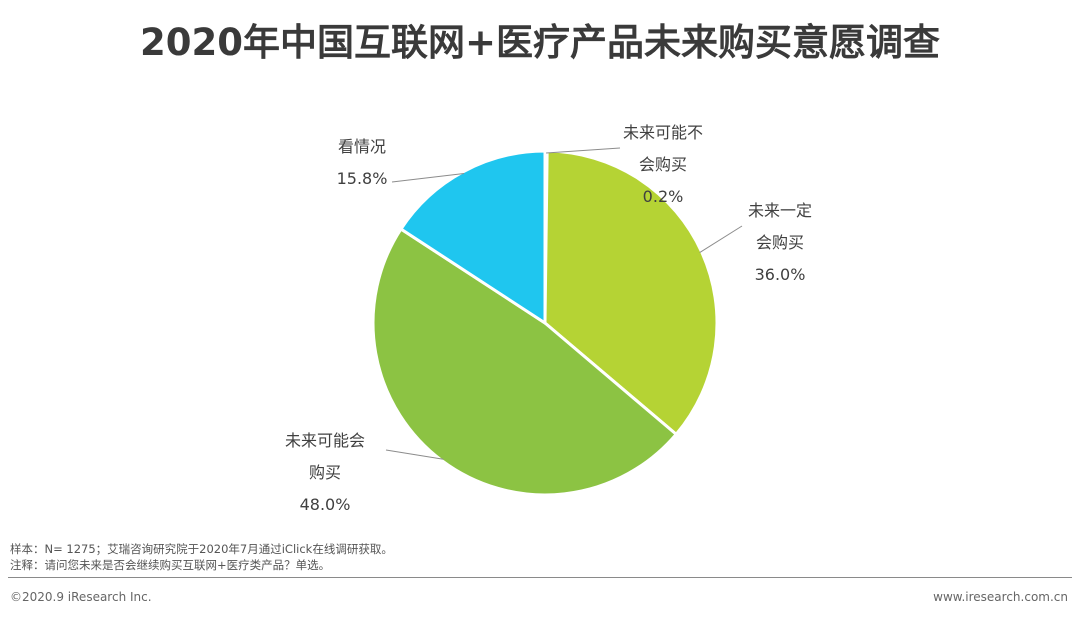 Image resolution: width=1080 pixels, height=624 pixels. What do you see at coordinates (780, 242) in the screenshot?
I see `slice-label-2: 未来一定会购买 36.0%` at bounding box center [780, 242].